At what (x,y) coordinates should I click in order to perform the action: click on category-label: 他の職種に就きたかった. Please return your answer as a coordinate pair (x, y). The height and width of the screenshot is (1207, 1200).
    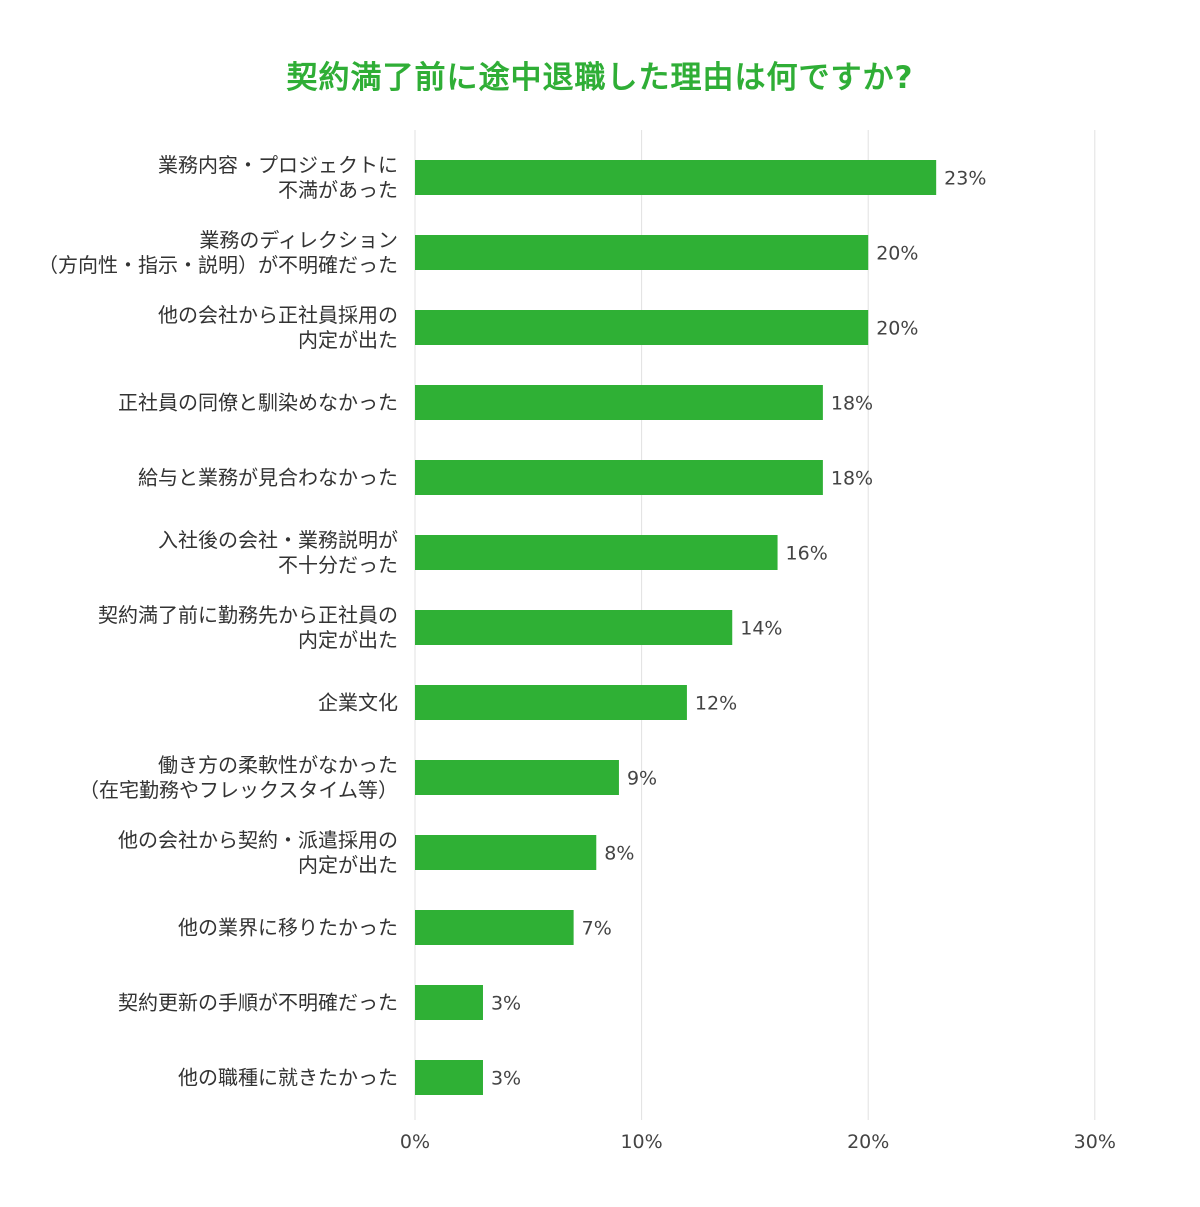
    Looking at the image, I should click on (288, 1078).